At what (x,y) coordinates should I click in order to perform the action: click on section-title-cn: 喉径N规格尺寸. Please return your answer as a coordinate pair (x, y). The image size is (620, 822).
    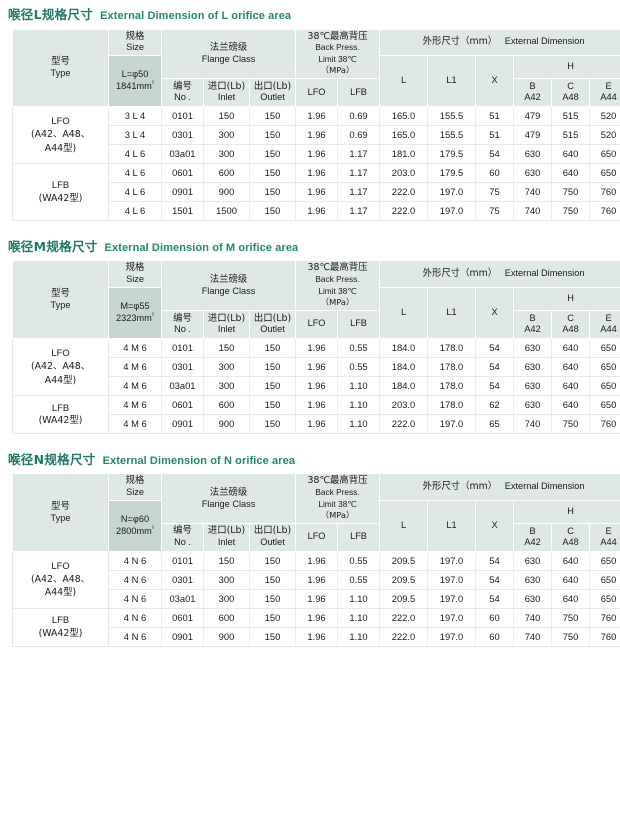
    Looking at the image, I should click on (52, 459).